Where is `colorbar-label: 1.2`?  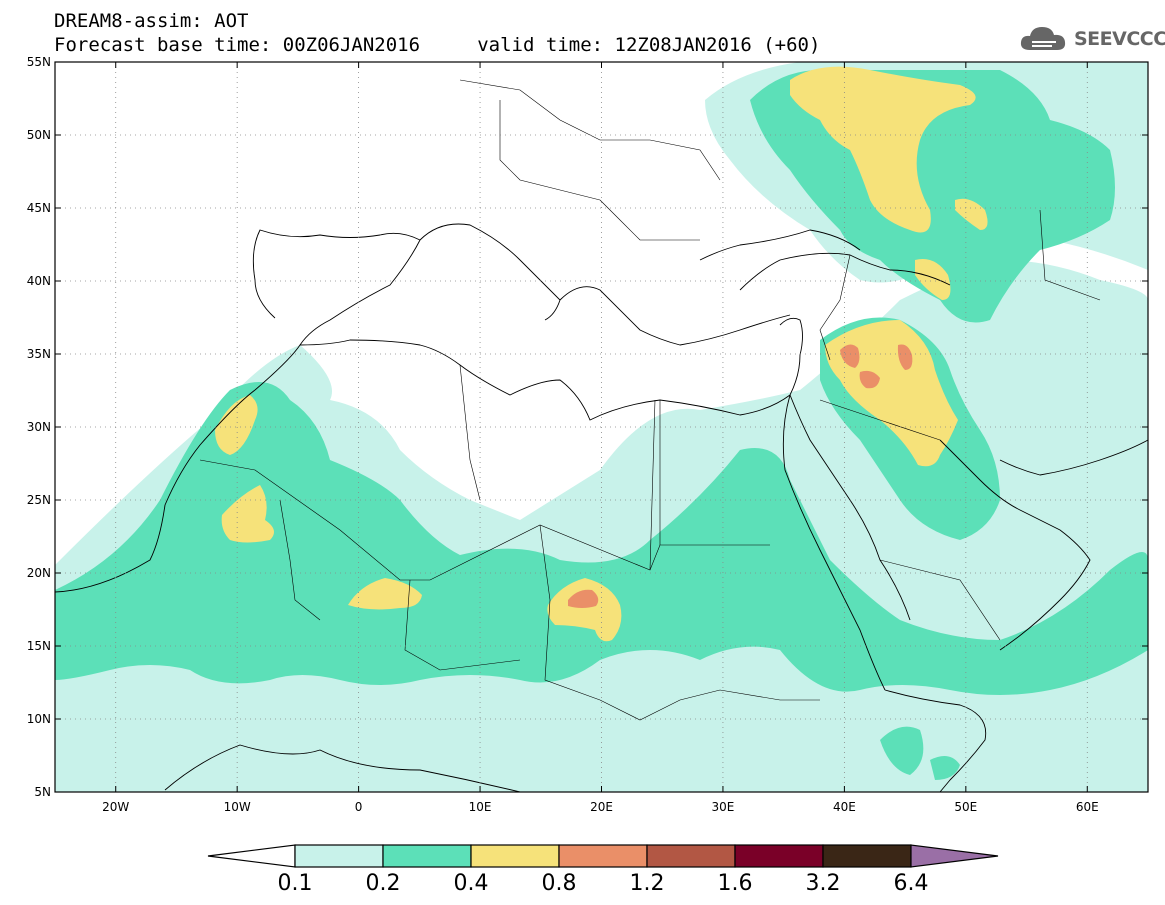 colorbar-label: 1.2 is located at coordinates (647, 883).